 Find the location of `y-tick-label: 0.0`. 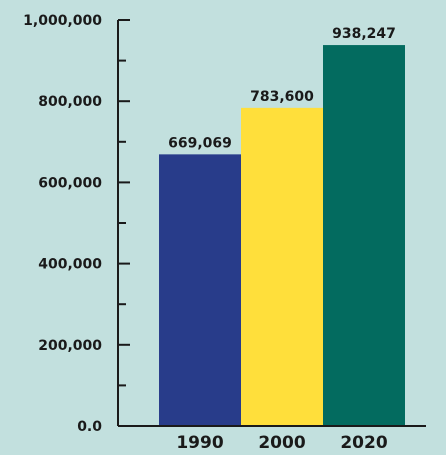

y-tick-label: 0.0 is located at coordinates (89, 427).